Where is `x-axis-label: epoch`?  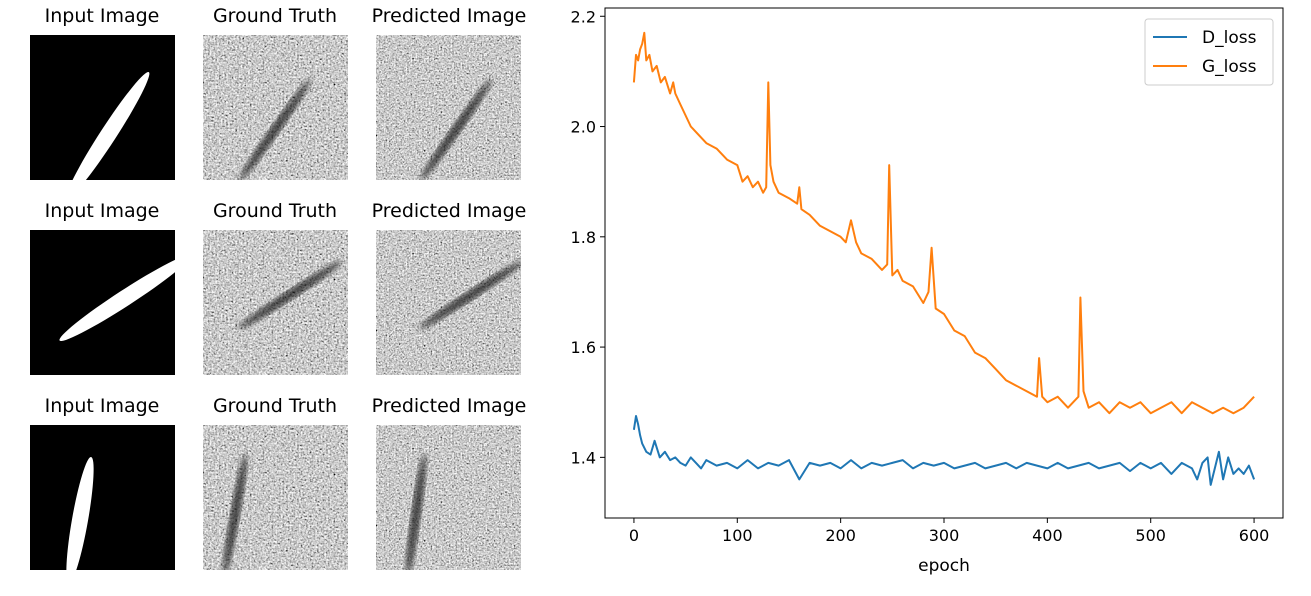
x-axis-label: epoch is located at coordinates (944, 566).